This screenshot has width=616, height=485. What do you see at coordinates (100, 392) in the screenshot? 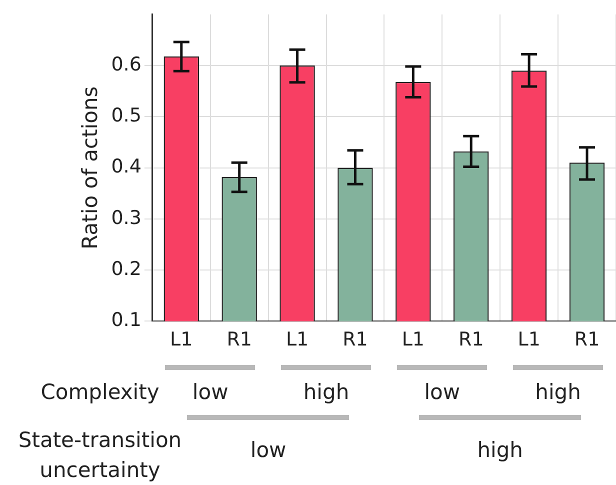
I see `text: Complexity` at bounding box center [100, 392].